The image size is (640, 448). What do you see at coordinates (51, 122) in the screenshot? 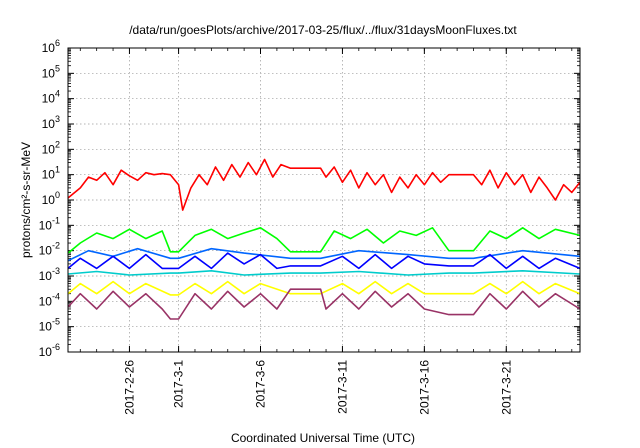
I see `y-tick-label: 10³` at bounding box center [51, 122].